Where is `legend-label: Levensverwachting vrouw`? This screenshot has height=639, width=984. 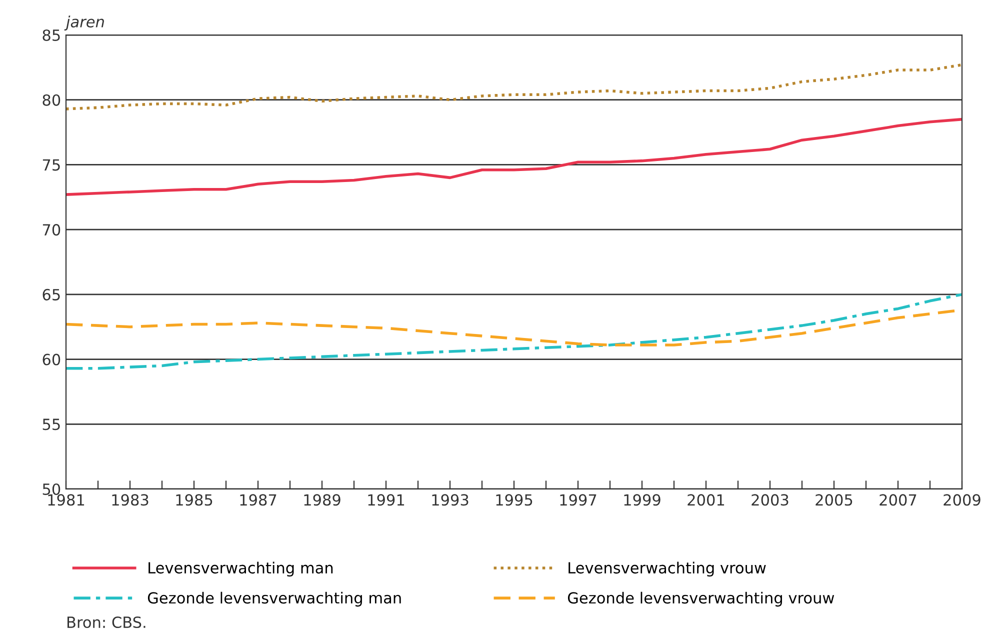 legend-label: Levensverwachting vrouw is located at coordinates (667, 569).